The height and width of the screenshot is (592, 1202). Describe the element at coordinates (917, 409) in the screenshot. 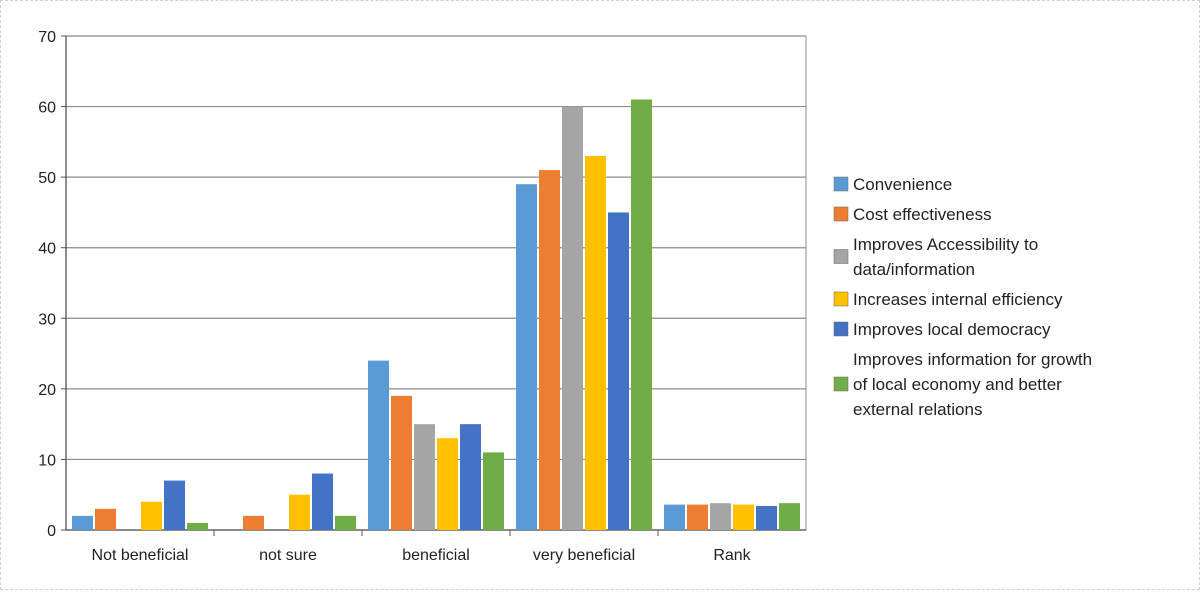

I see `legend-label: external relations` at that location.